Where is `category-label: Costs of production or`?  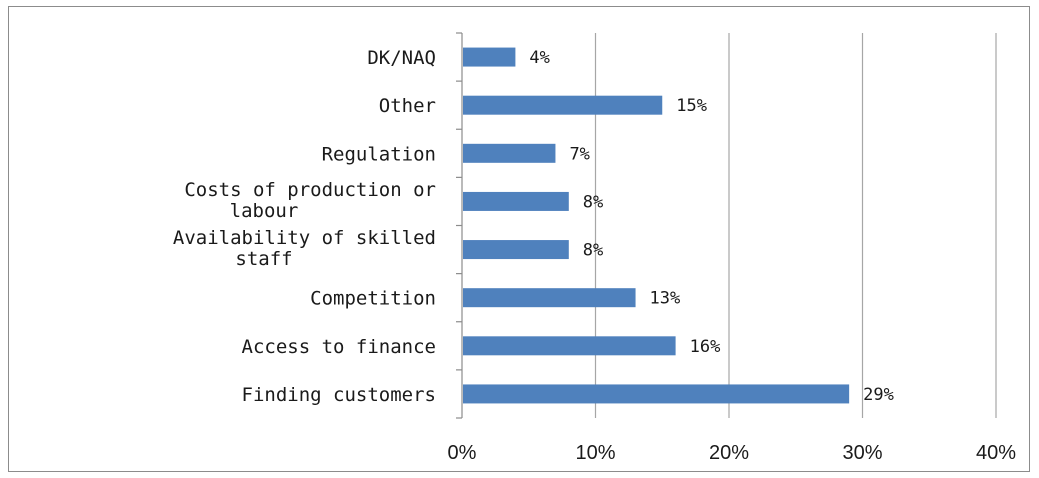
category-label: Costs of production or is located at coordinates (310, 190).